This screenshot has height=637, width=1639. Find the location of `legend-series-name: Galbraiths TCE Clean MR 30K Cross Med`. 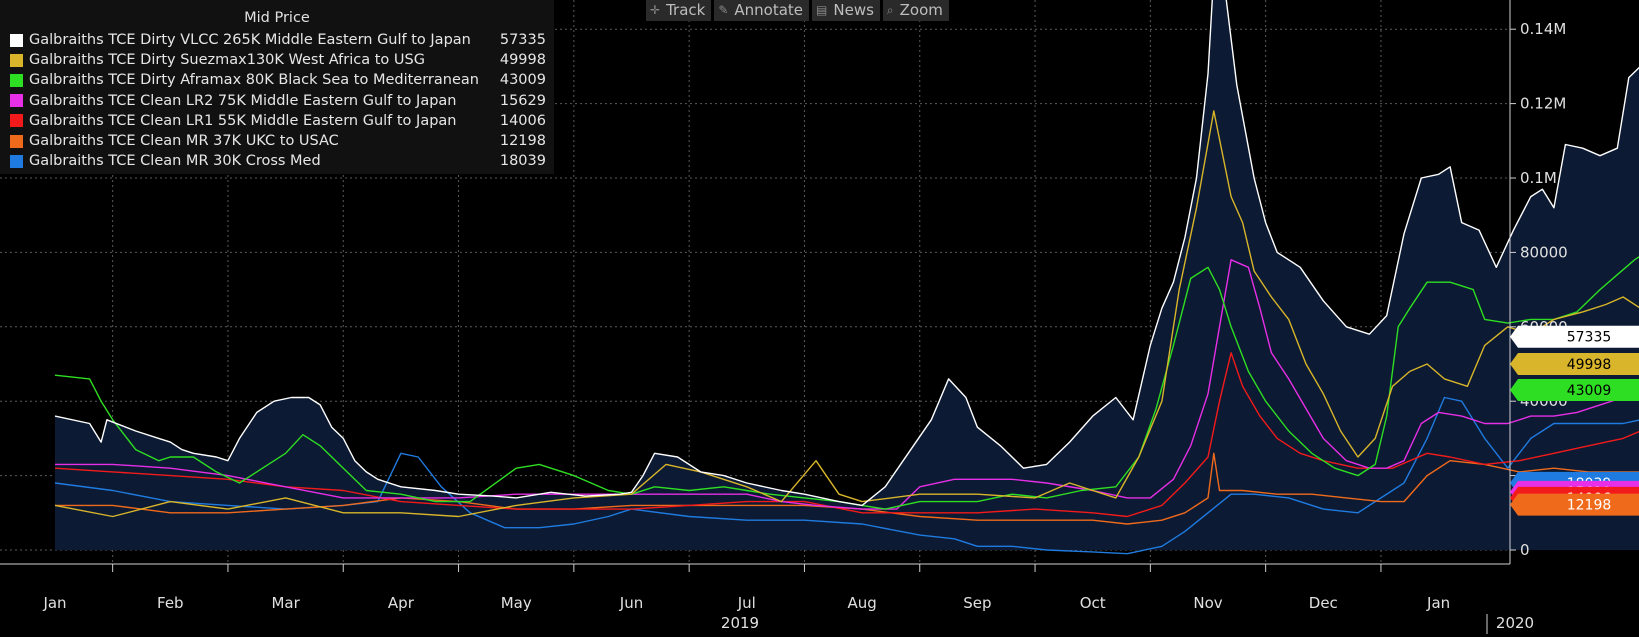

legend-series-name: Galbraiths TCE Clean MR 30K Cross Med is located at coordinates (175, 161).